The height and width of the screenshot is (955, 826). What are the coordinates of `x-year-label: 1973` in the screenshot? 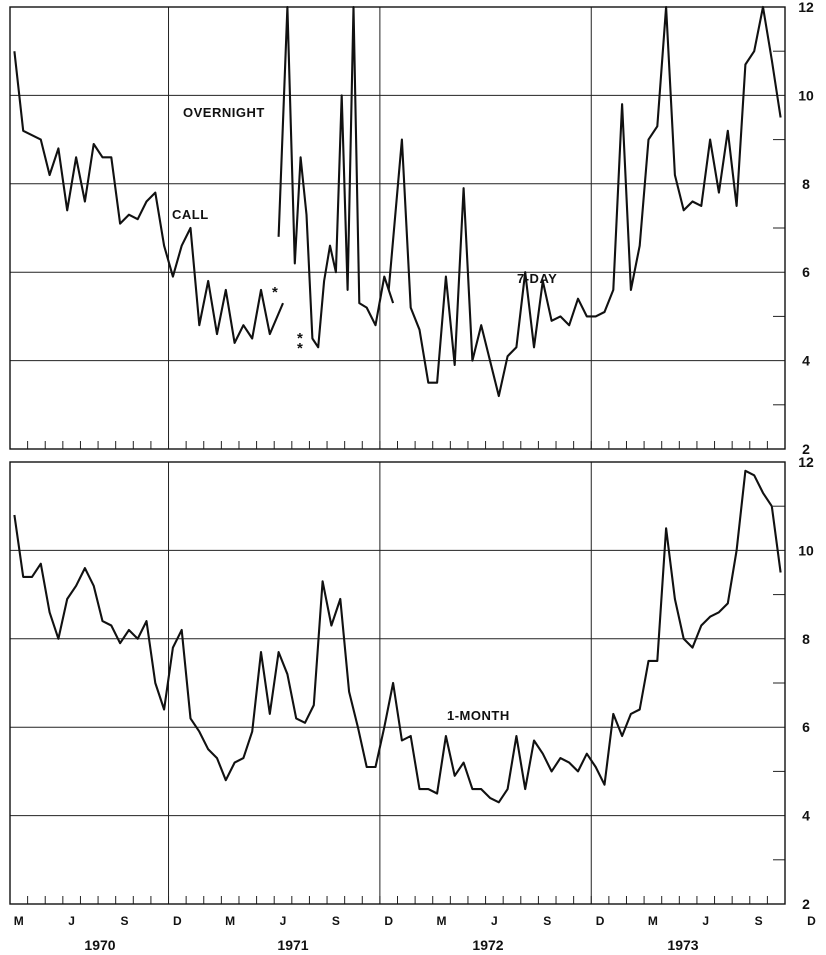 It's located at (682, 945).